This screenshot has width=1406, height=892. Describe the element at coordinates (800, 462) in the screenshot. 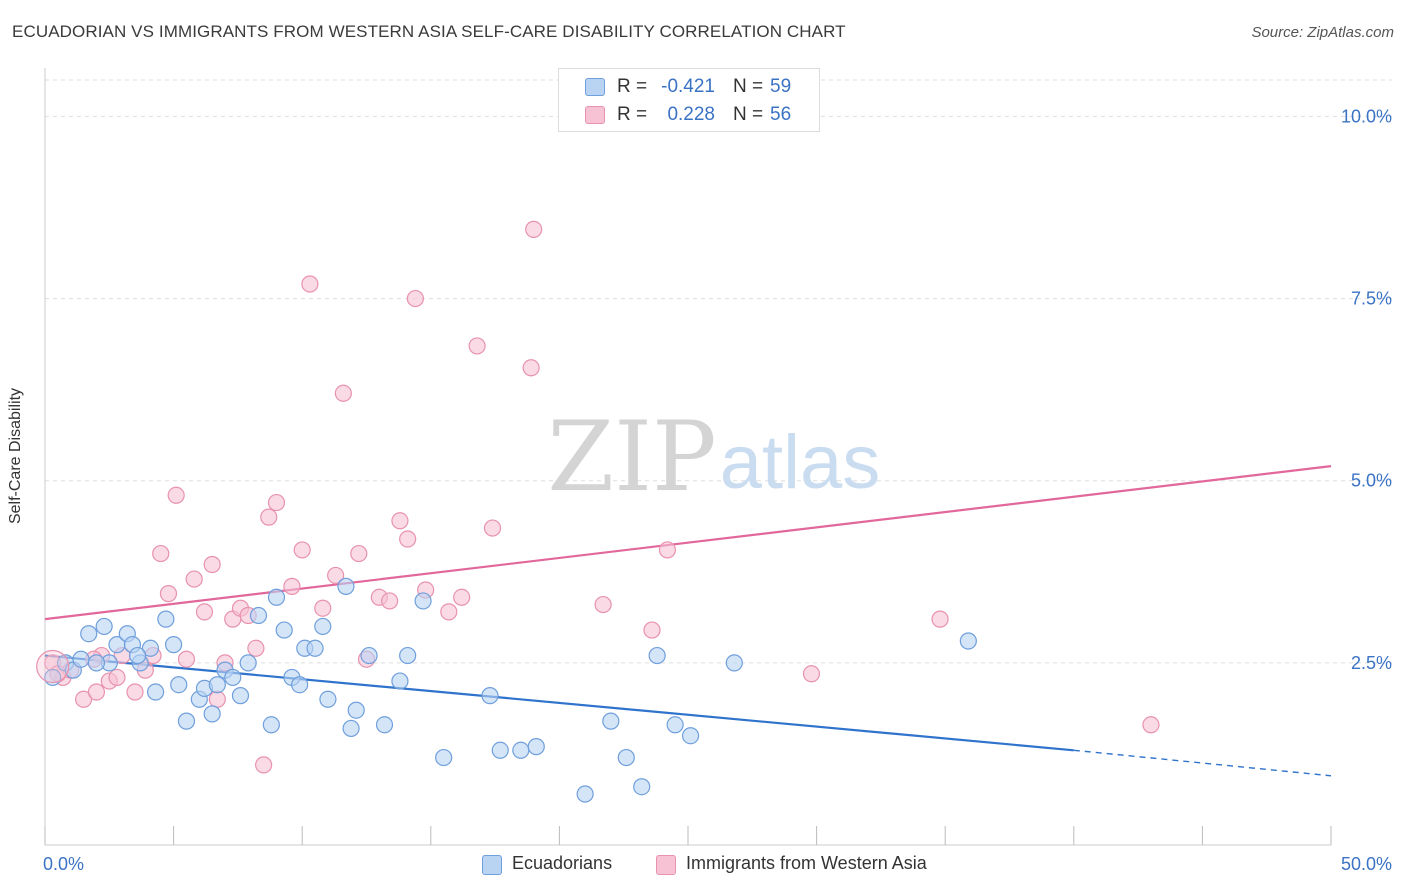

I see `watermark-atlas: atlas` at that location.